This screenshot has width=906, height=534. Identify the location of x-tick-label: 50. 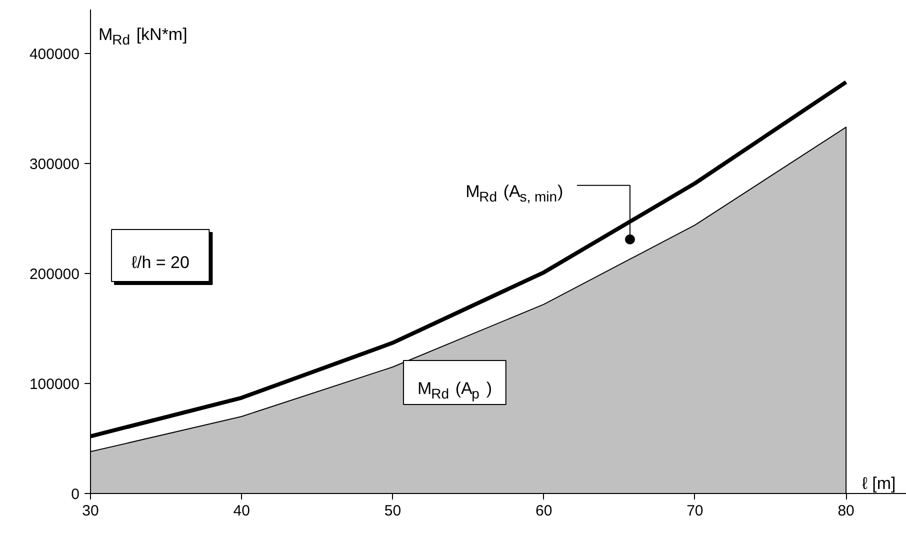
(393, 511).